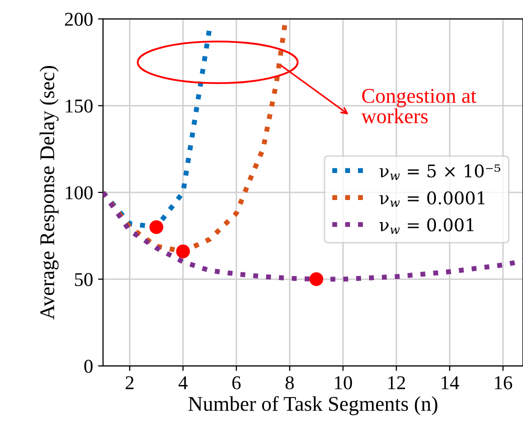 This screenshot has width=523, height=430. What do you see at coordinates (451, 383) in the screenshot?
I see `x-tick-label: 14` at bounding box center [451, 383].